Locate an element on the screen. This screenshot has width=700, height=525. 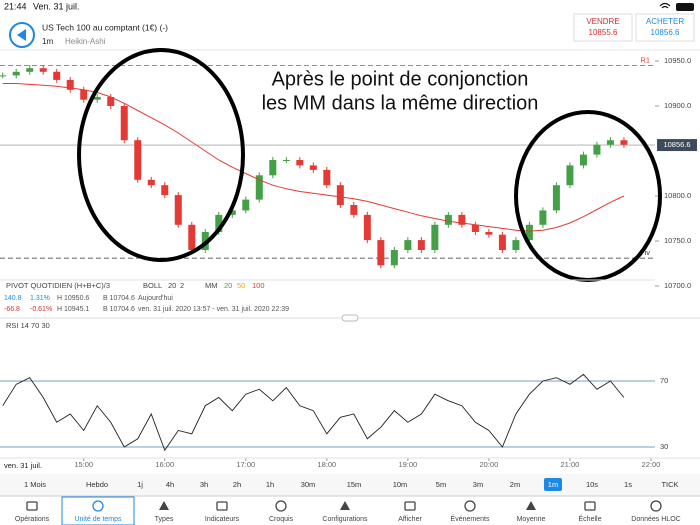
pivot-legend: PIVOT QUOTIDIEN (H+B+C)/3 is located at coordinates (58, 285).